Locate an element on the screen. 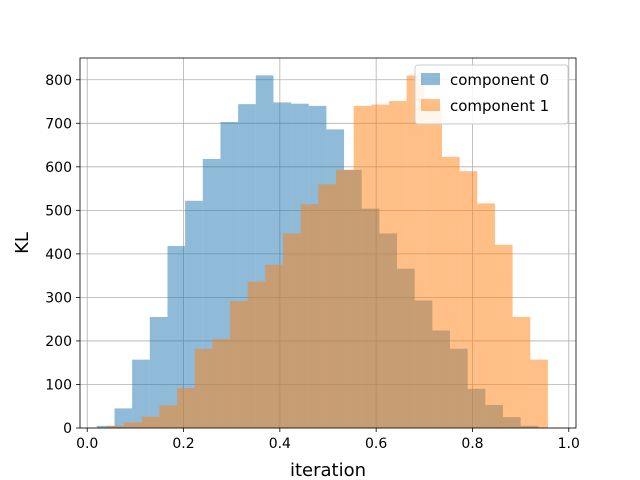  y-axis-label: KL is located at coordinates (22, 243).